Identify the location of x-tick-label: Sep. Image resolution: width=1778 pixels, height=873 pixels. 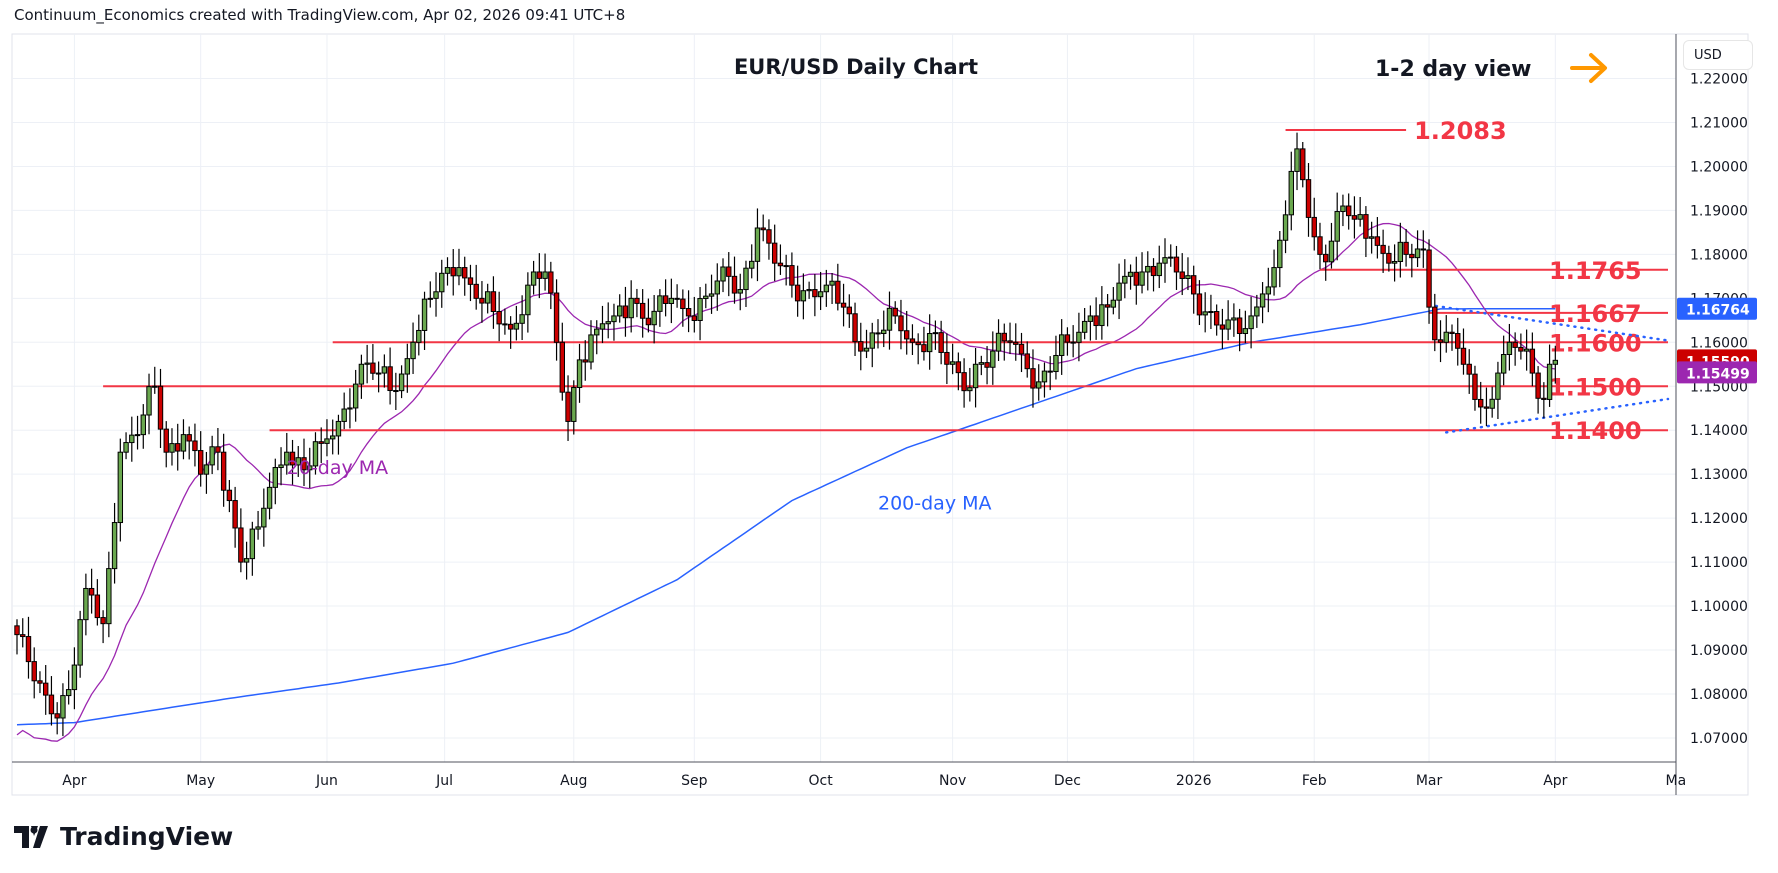
(694, 781).